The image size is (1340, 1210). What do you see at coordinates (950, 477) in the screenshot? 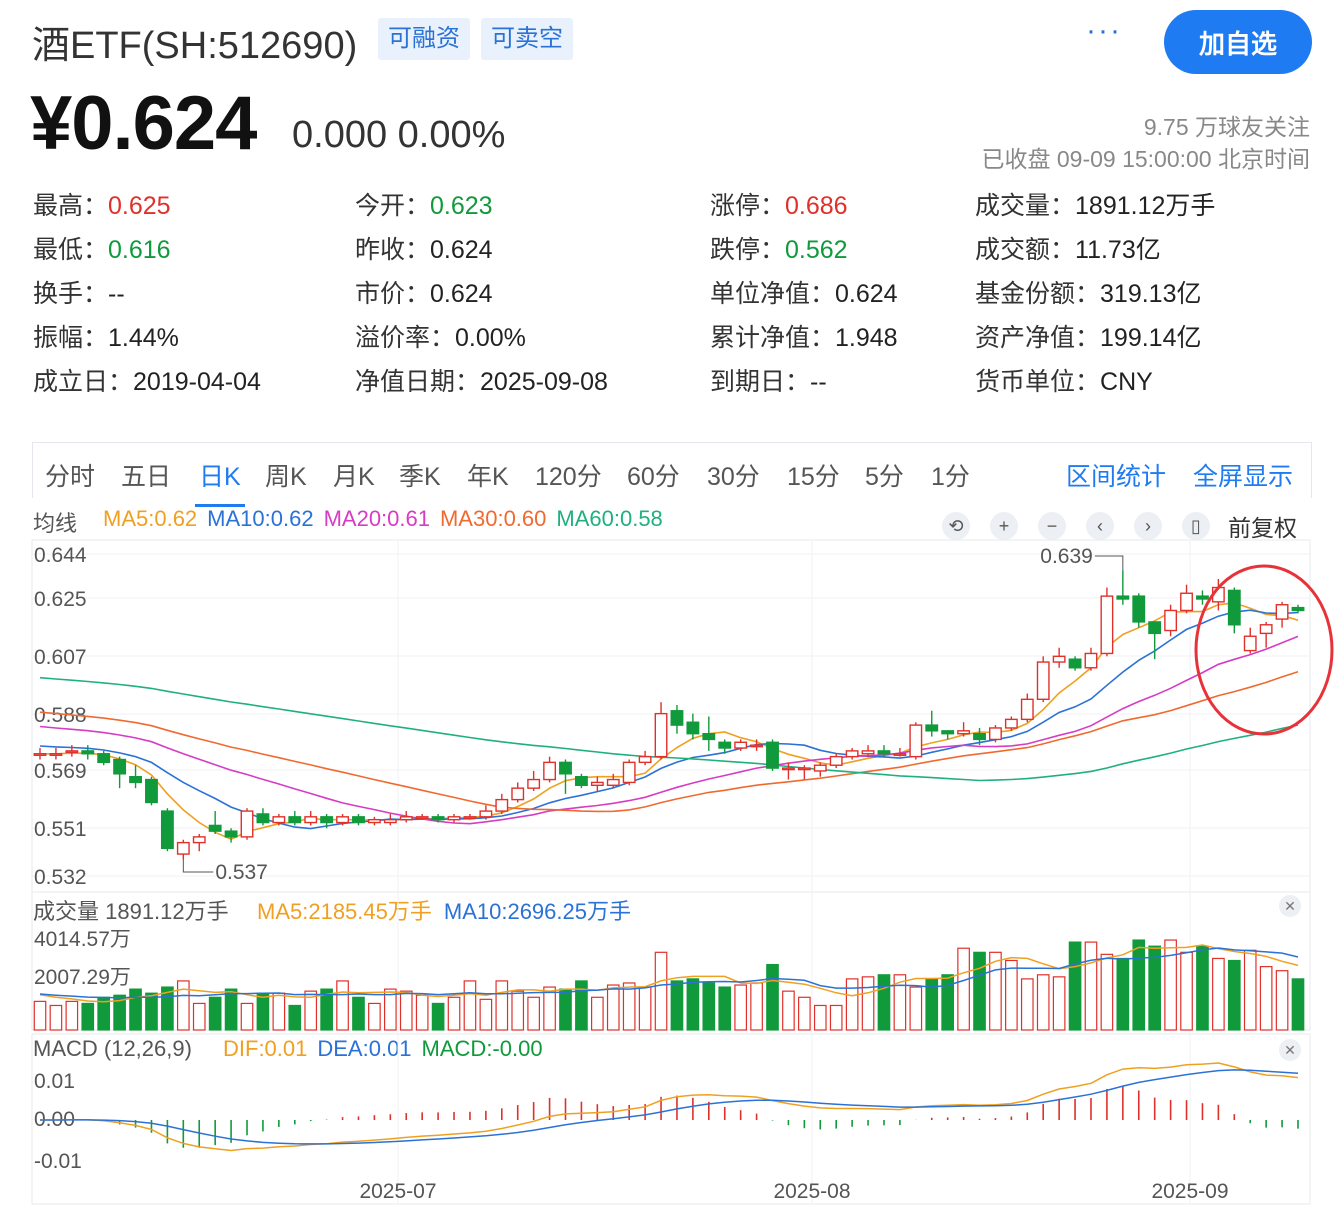
I see `tab-12: 1分` at bounding box center [950, 477].